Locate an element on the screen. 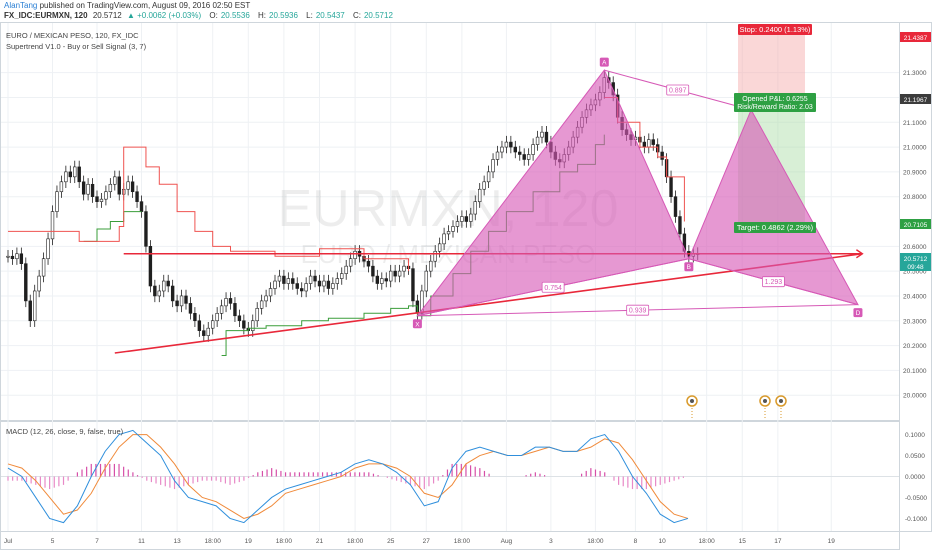  target-label: Target: 0.4862 (2.29%) is located at coordinates (775, 227).